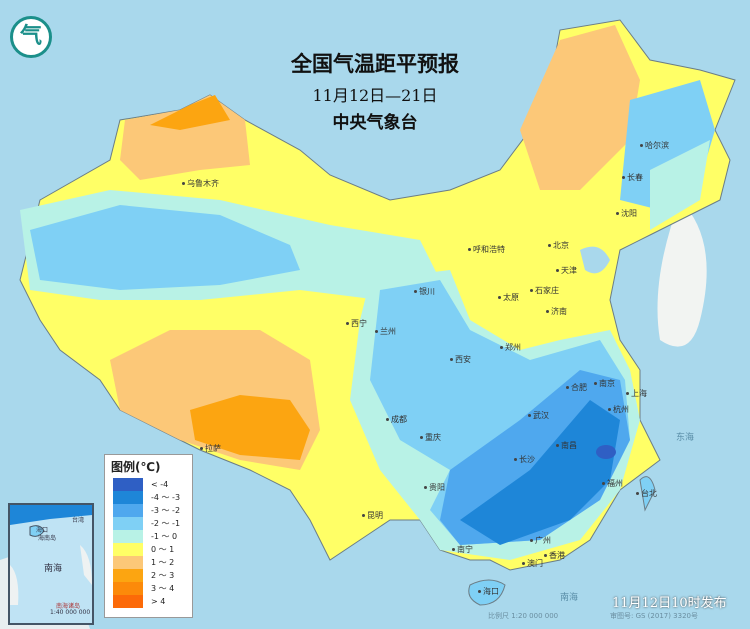 The image size is (750, 629). I want to click on city-label: 银川, so click(424, 291).